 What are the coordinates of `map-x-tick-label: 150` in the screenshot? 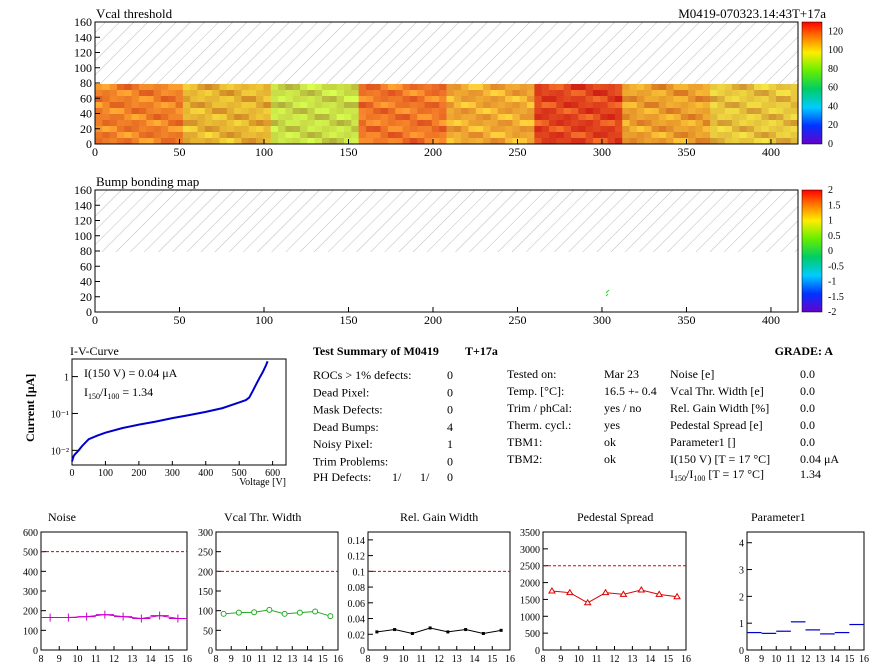 It's located at (348, 152).